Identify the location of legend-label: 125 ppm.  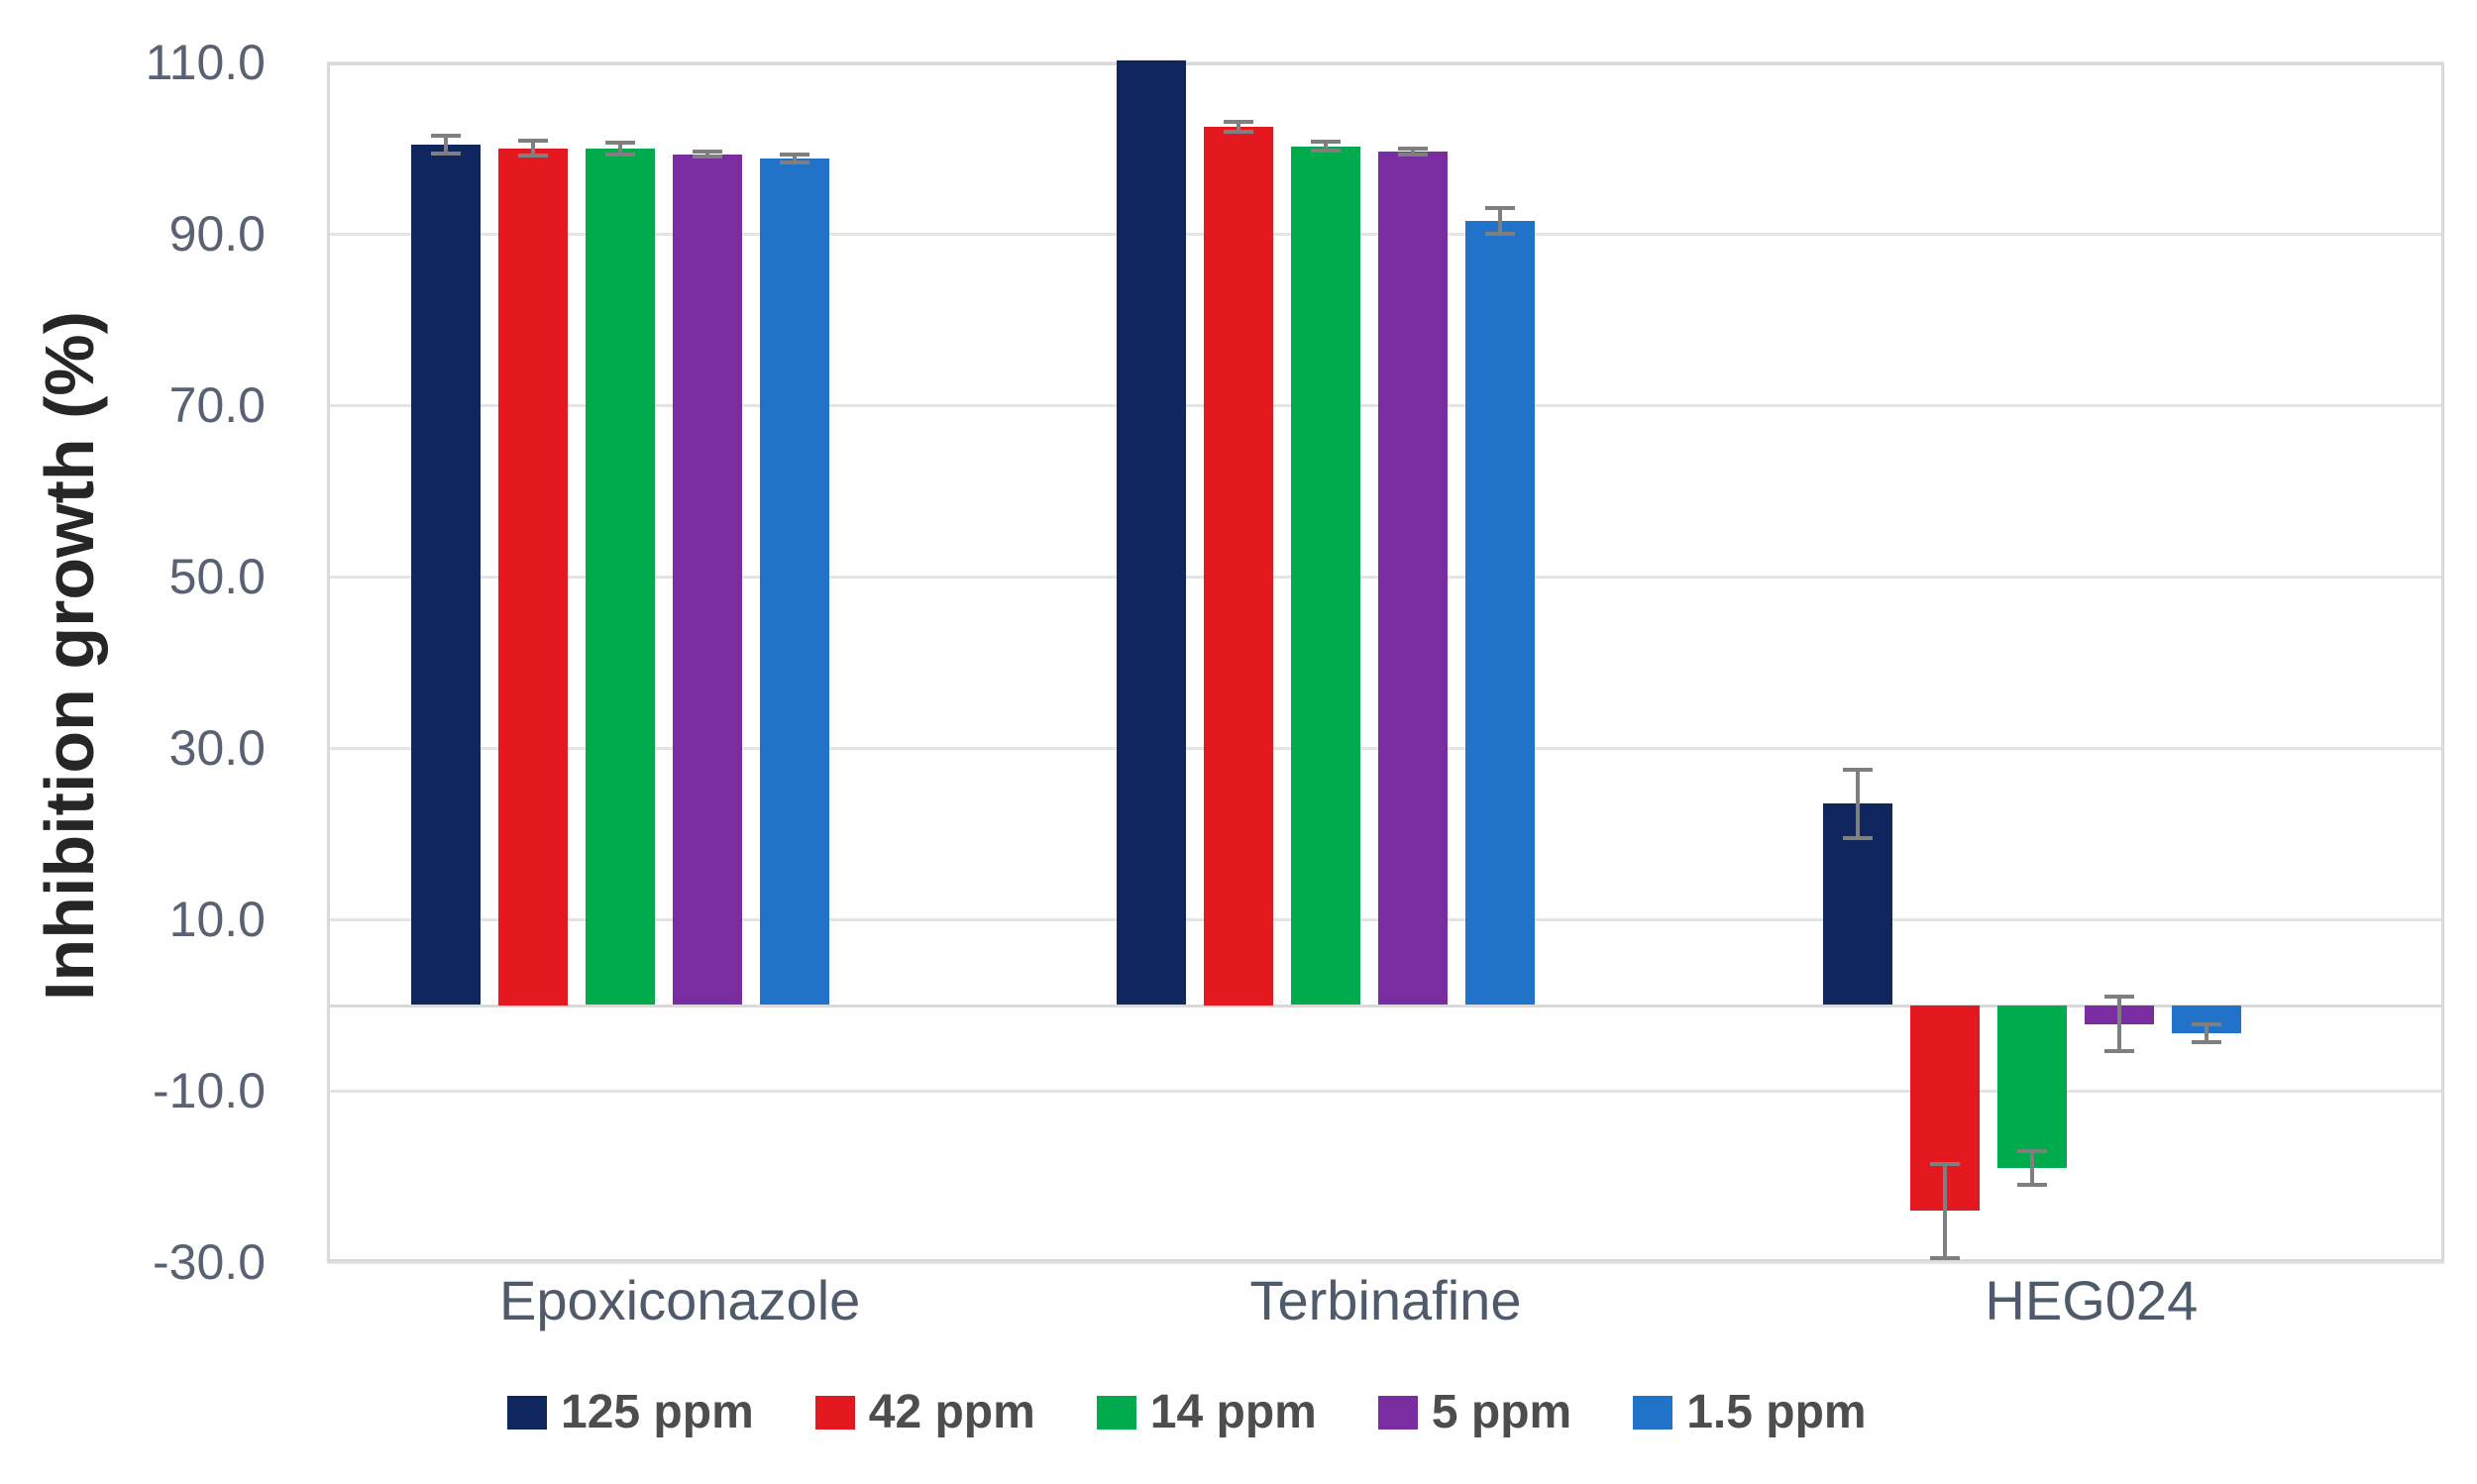
(658, 1412).